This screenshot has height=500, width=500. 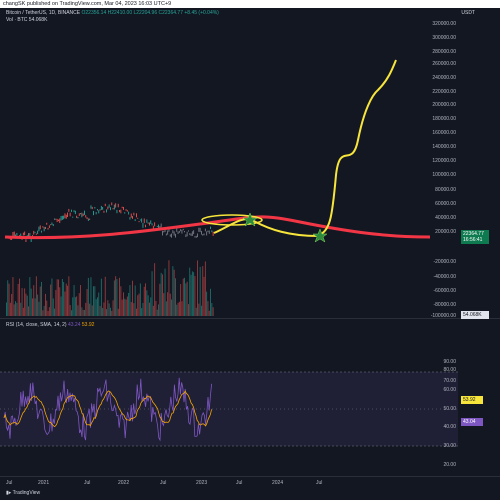 What do you see at coordinates (43, 13) in the screenshot?
I see `symbol-name: Bitcoin / TetherUS, 1D, BINANCE` at bounding box center [43, 13].